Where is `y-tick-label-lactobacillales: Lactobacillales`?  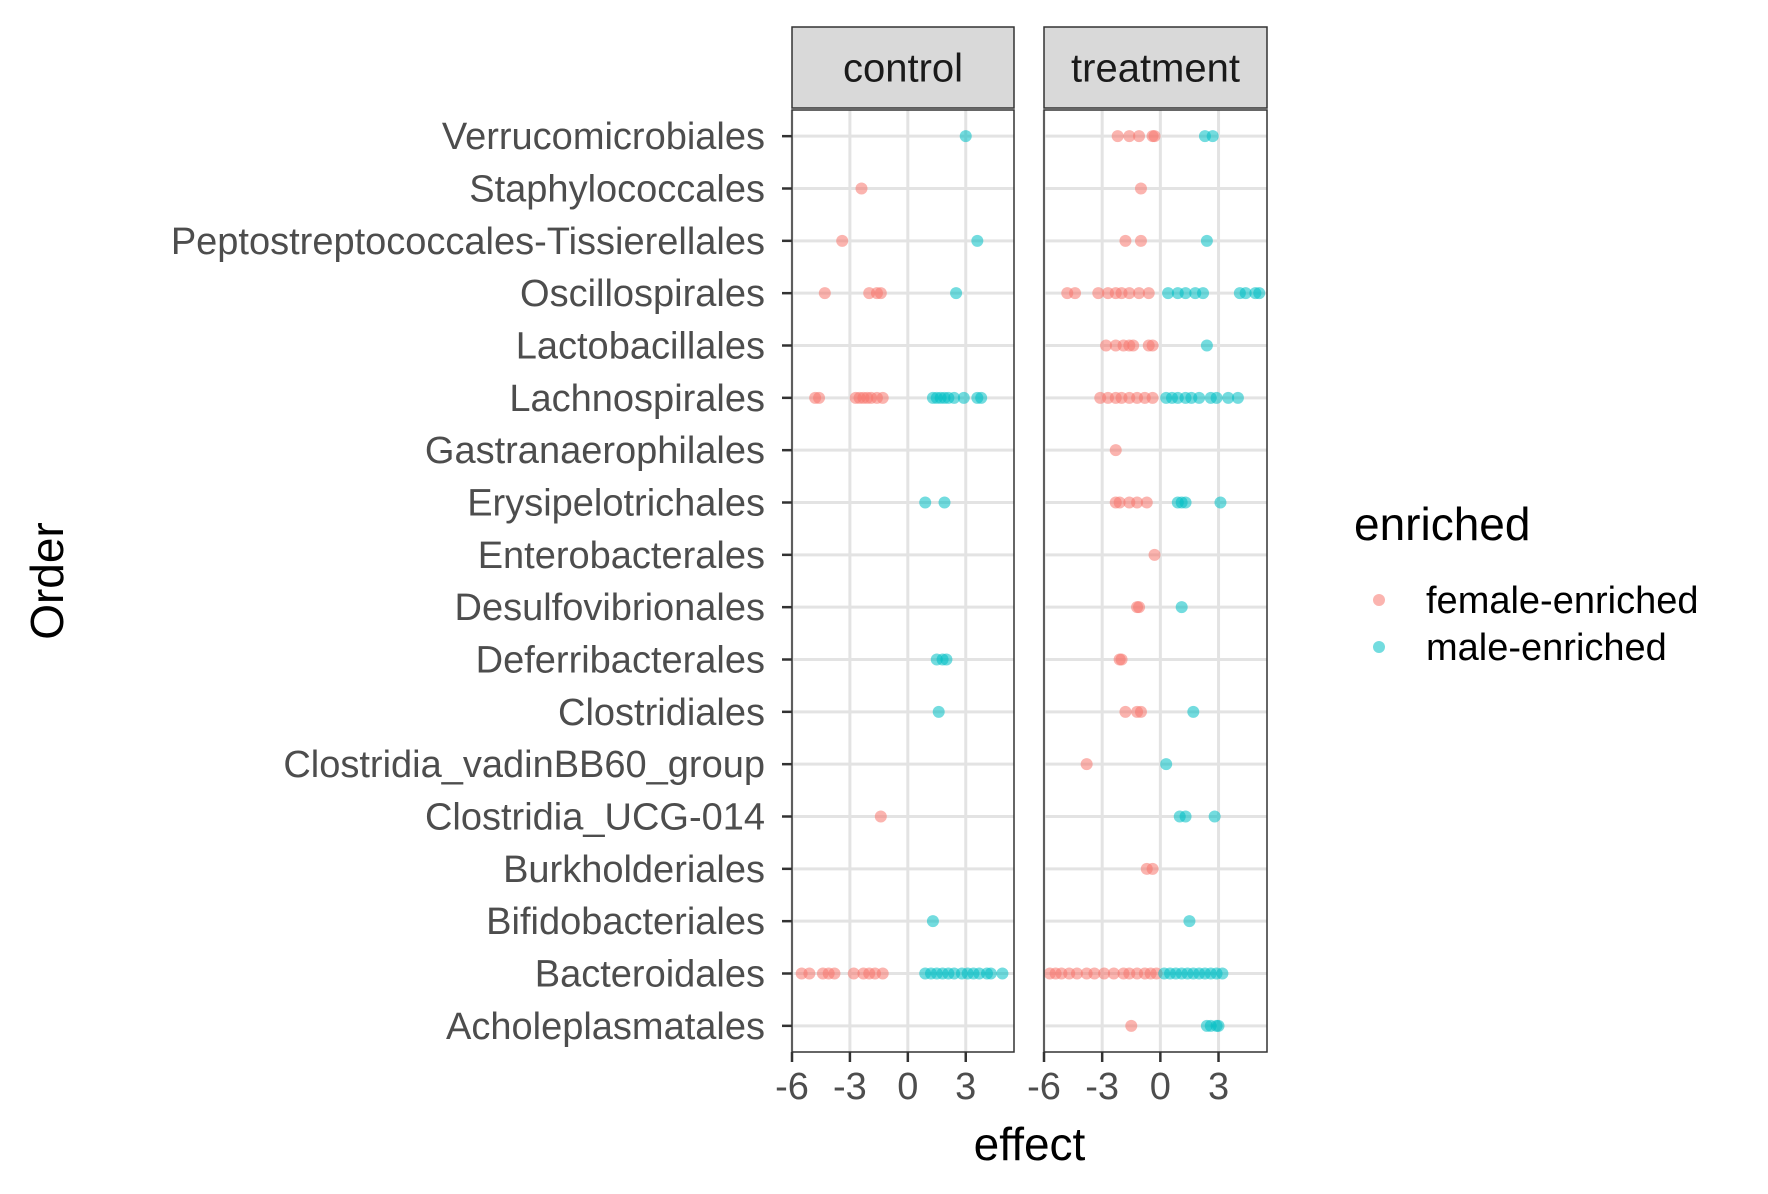
y-tick-label-lactobacillales: Lactobacillales is located at coordinates (640, 347).